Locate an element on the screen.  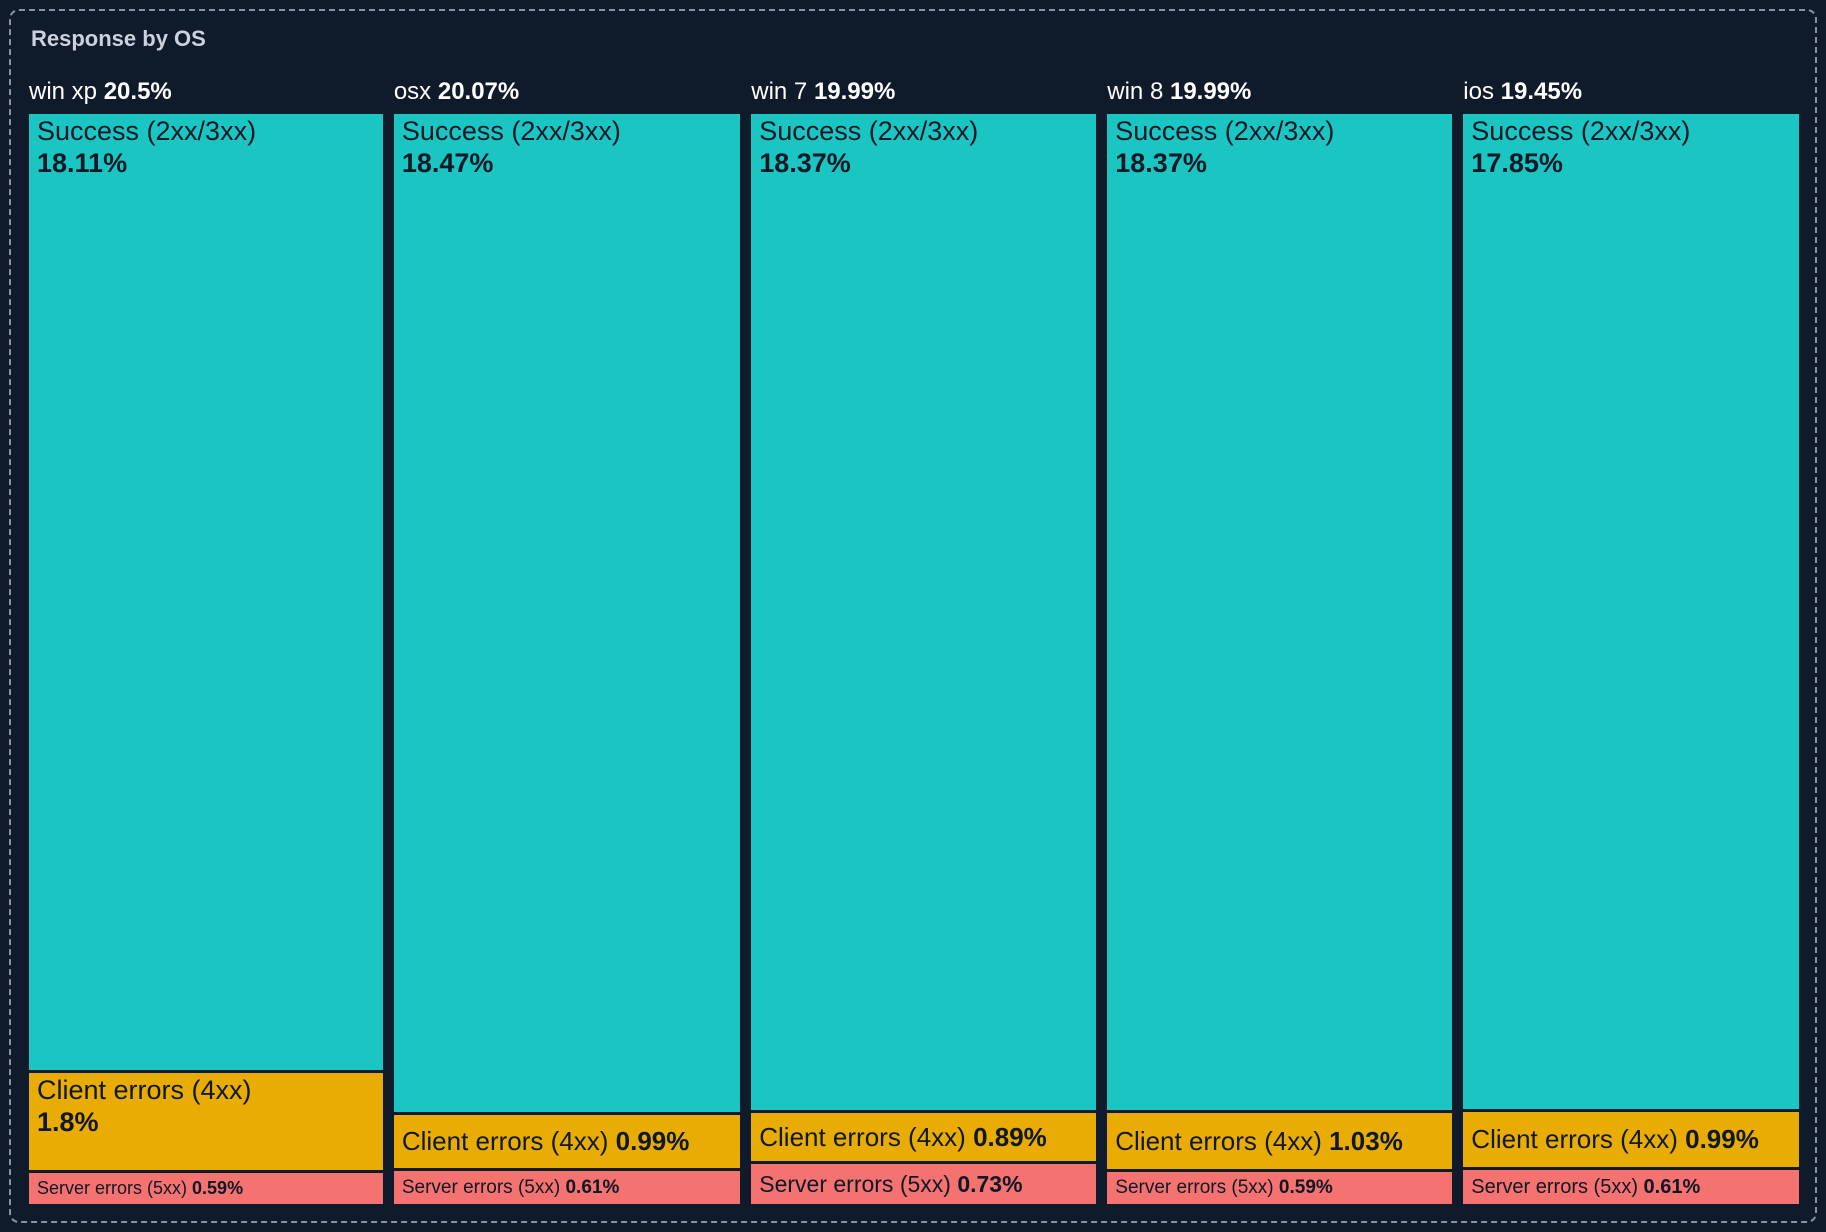
panel-title: Response by OS is located at coordinates (118, 38).